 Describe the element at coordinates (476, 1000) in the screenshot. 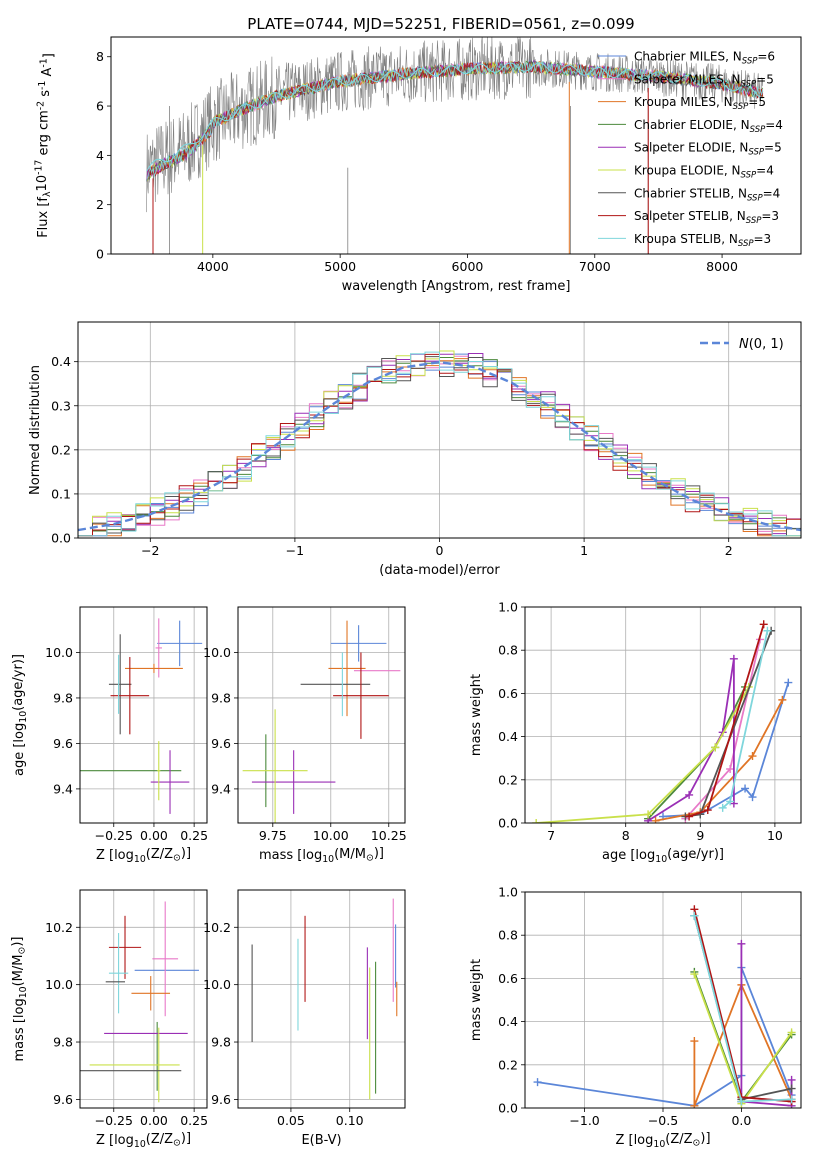

I see `y-axis-label: mass weight` at that location.